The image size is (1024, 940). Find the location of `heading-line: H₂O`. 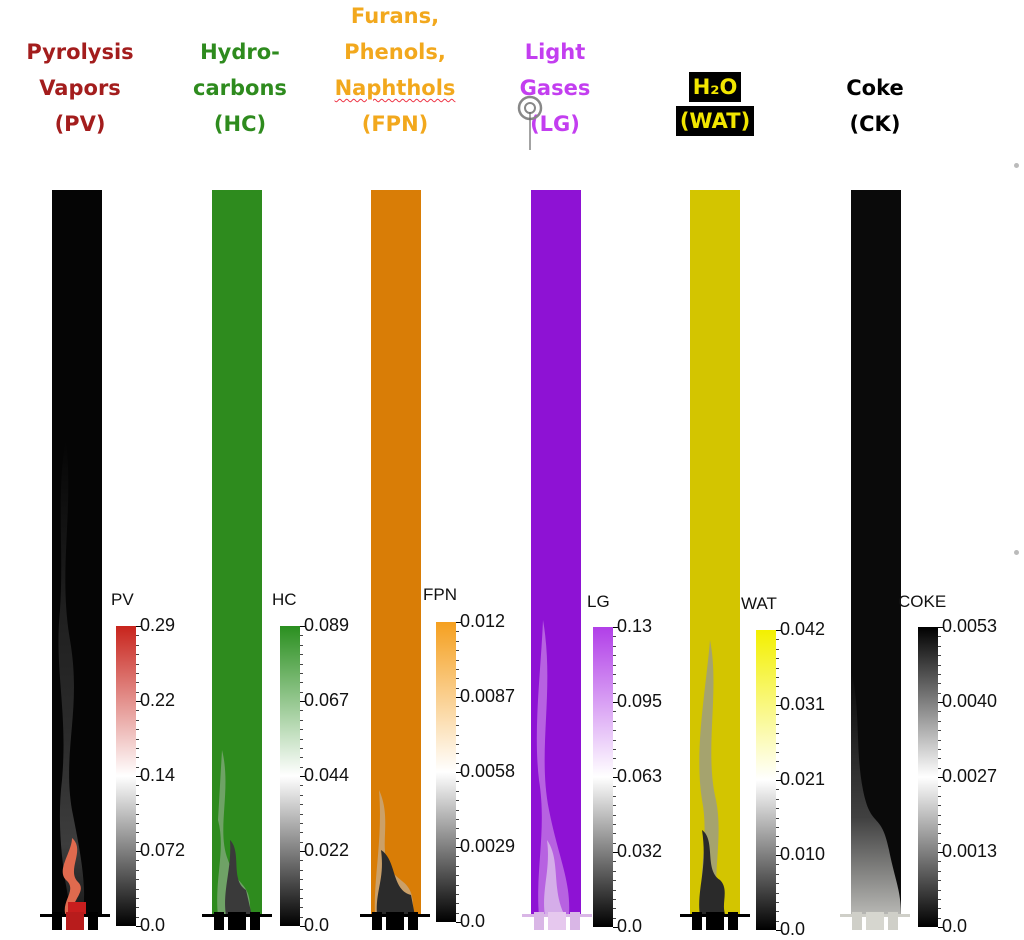

heading-line: H₂O is located at coordinates (715, 87).